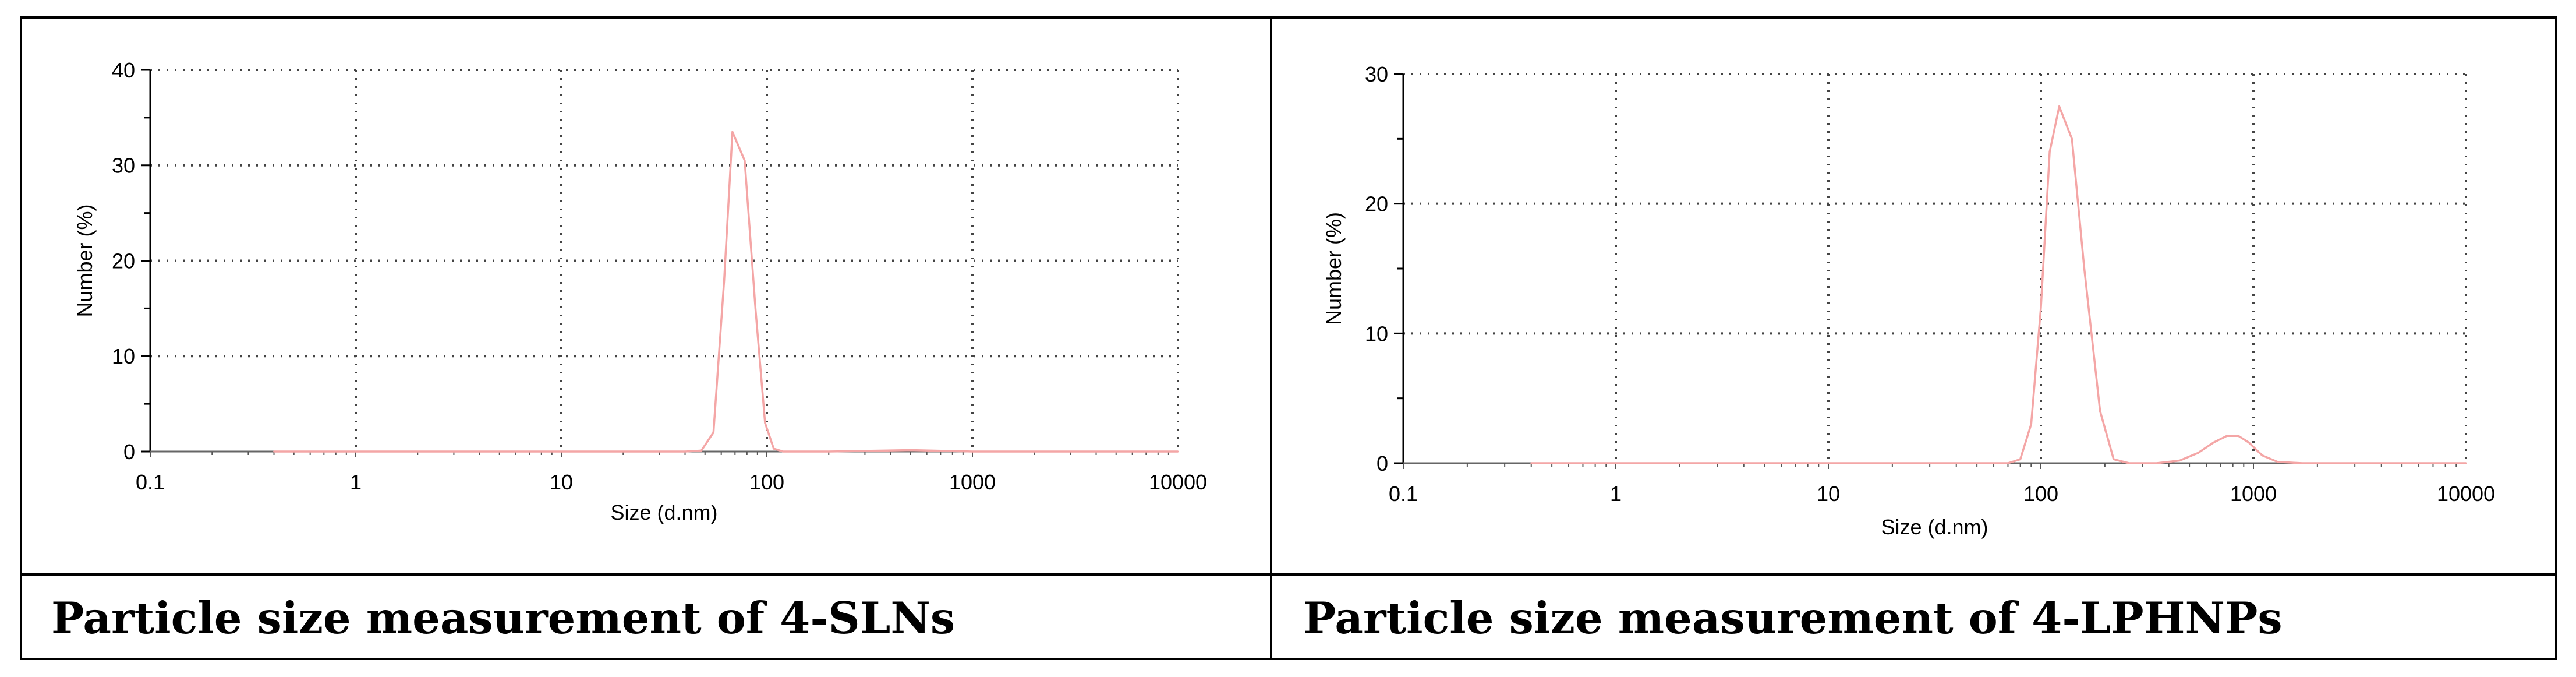 This screenshot has width=2576, height=677. I want to click on row-divider, so click(1288, 574).